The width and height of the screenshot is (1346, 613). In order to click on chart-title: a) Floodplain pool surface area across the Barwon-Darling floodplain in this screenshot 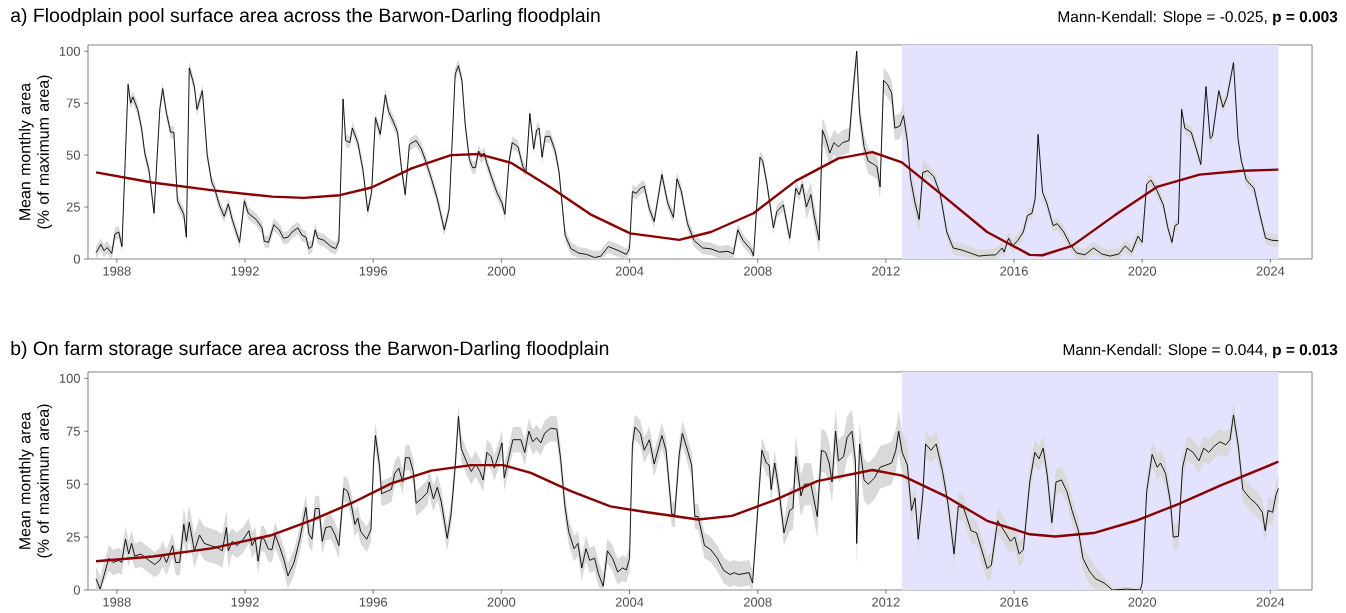, I will do `click(305, 17)`.